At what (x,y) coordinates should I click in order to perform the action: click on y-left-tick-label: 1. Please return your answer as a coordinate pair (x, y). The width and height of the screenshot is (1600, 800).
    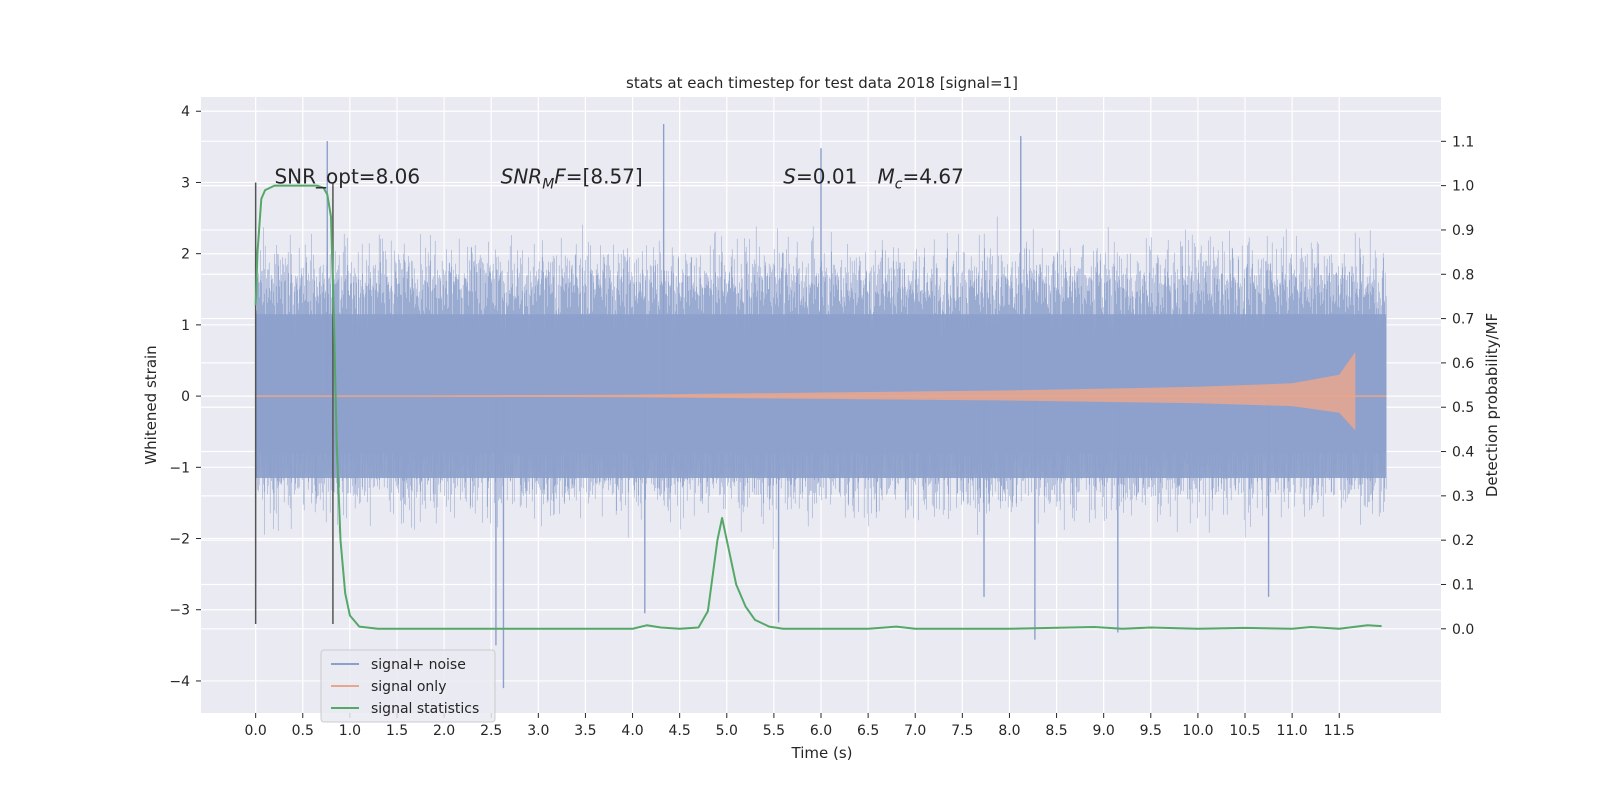
    Looking at the image, I should click on (185, 326).